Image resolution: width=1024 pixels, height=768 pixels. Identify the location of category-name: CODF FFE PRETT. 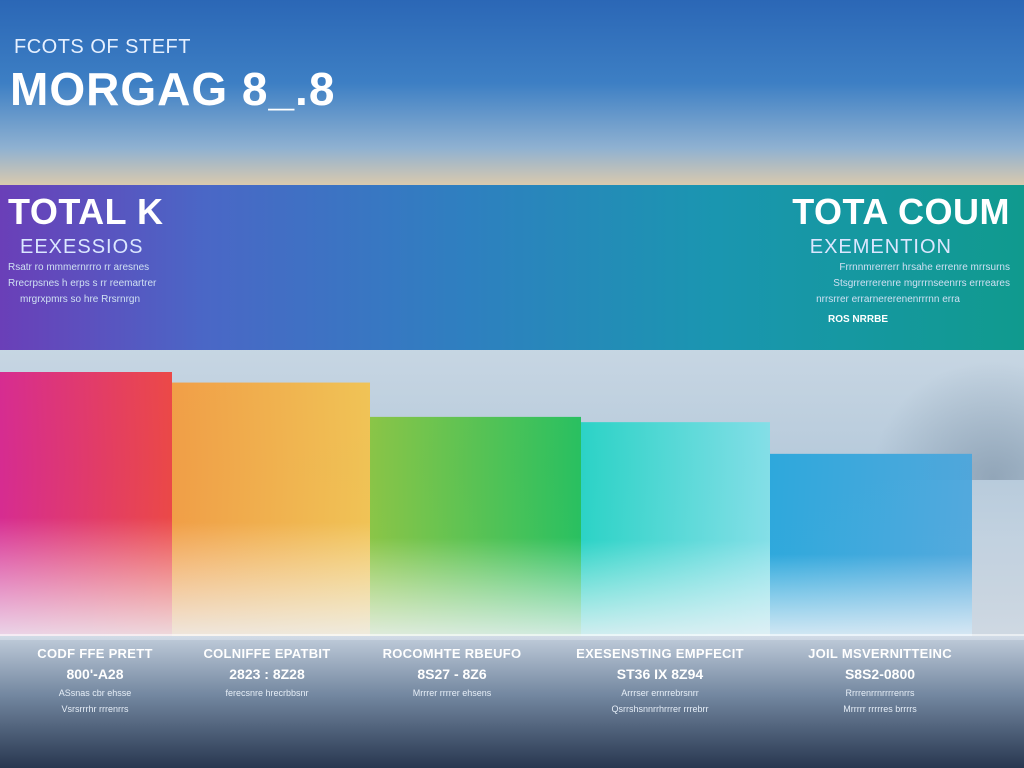
(95, 653).